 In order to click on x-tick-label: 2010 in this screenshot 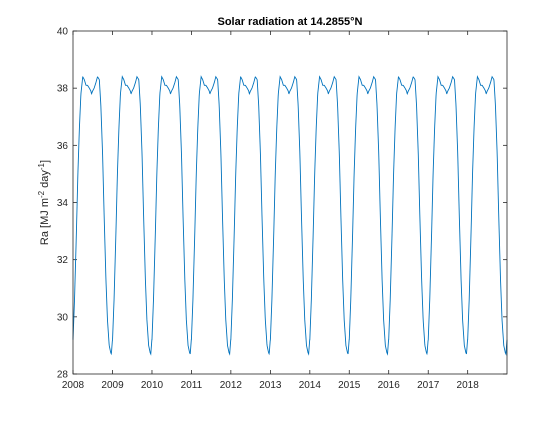, I will do `click(152, 385)`.